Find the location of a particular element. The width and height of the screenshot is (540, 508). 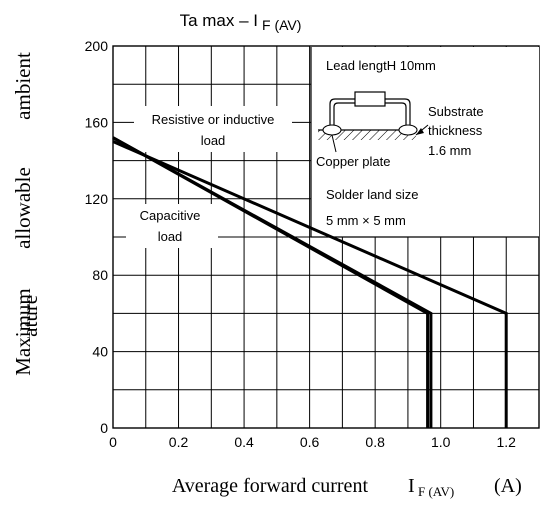

resistive-label-line-2: load is located at coordinates (213, 140).